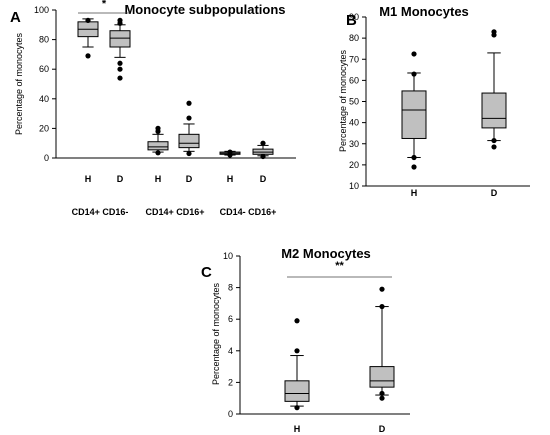 This screenshot has width=550, height=435. Describe the element at coordinates (424, 11) in the screenshot. I see `chart-title: M1 Monocytes` at that location.